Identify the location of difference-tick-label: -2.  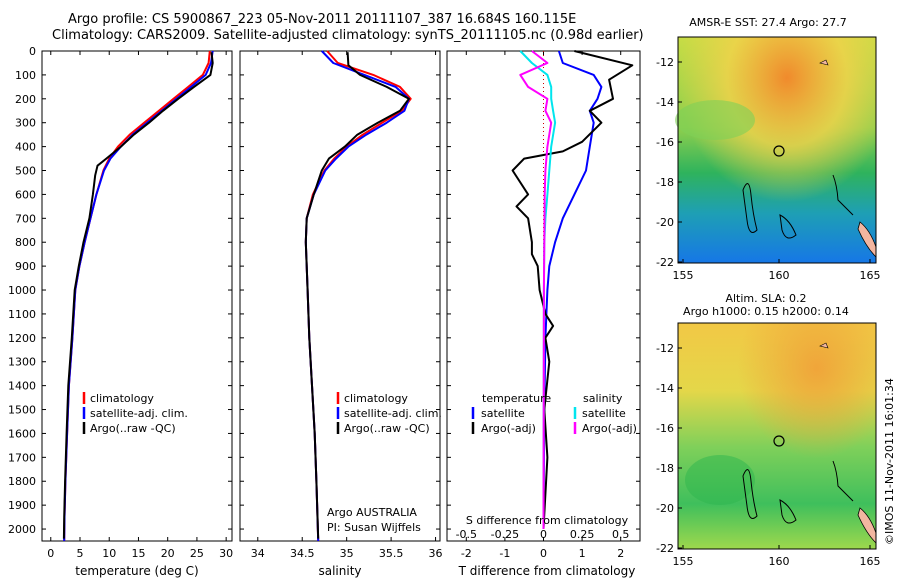
(466, 553).